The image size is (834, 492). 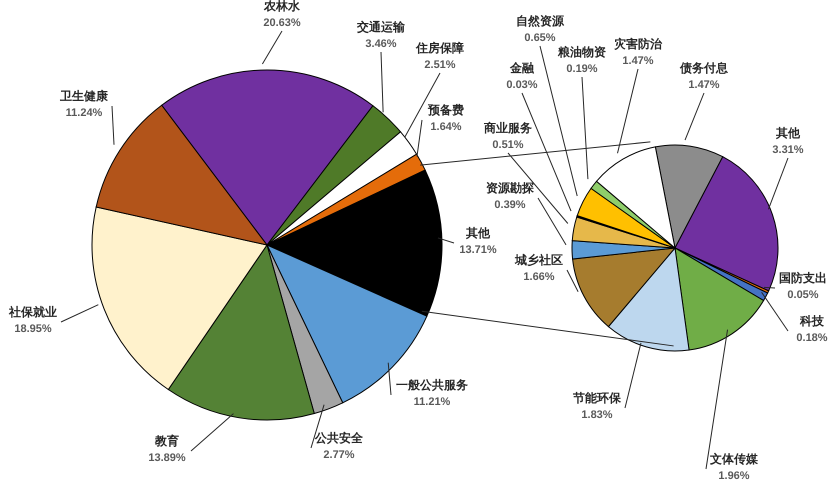 What do you see at coordinates (508, 145) in the screenshot?
I see `data-label: 0.51%` at bounding box center [508, 145].